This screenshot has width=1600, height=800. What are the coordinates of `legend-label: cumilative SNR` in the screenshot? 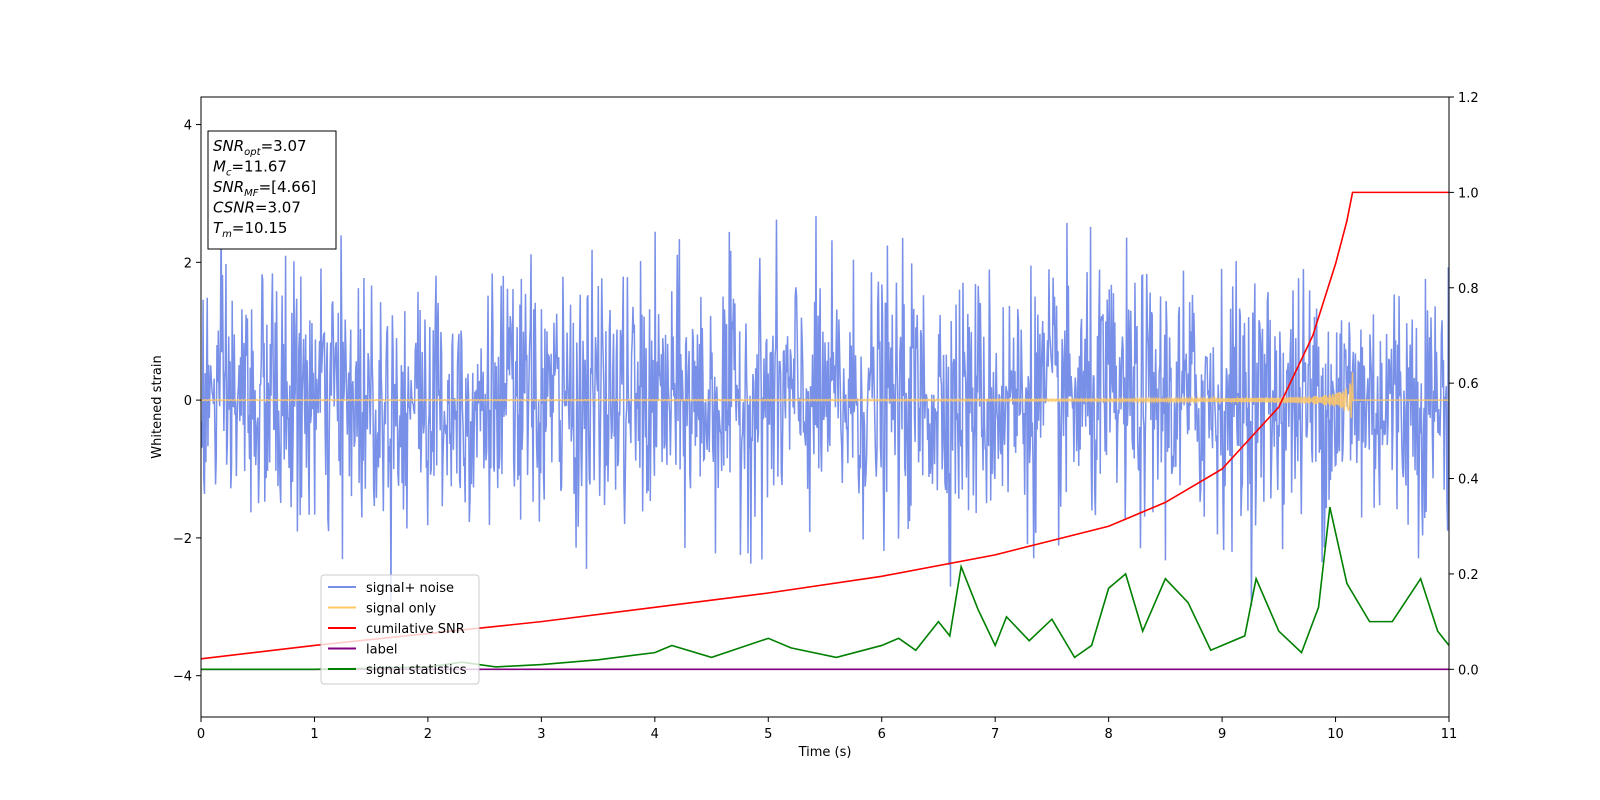 It's located at (415, 629).